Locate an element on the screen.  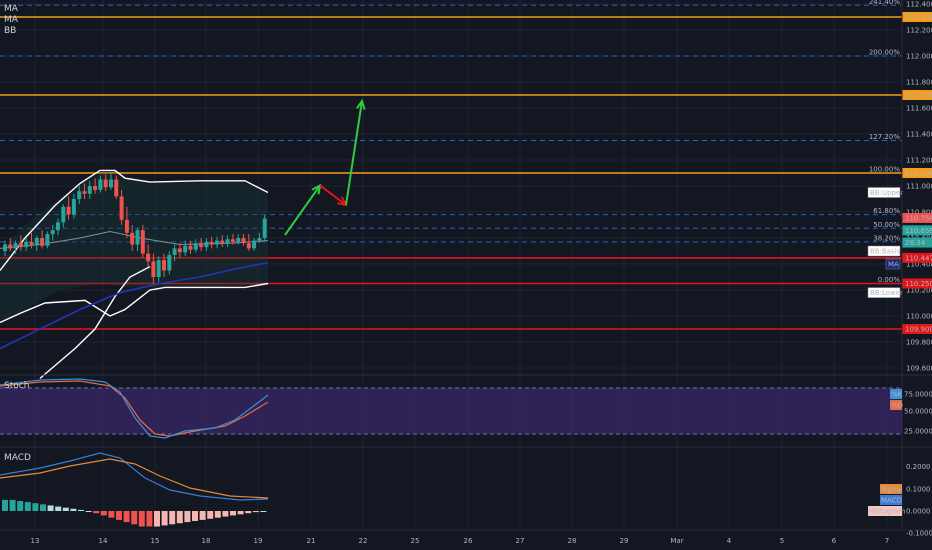
level-price-tag-label: 110.250 is located at coordinates (918, 284).